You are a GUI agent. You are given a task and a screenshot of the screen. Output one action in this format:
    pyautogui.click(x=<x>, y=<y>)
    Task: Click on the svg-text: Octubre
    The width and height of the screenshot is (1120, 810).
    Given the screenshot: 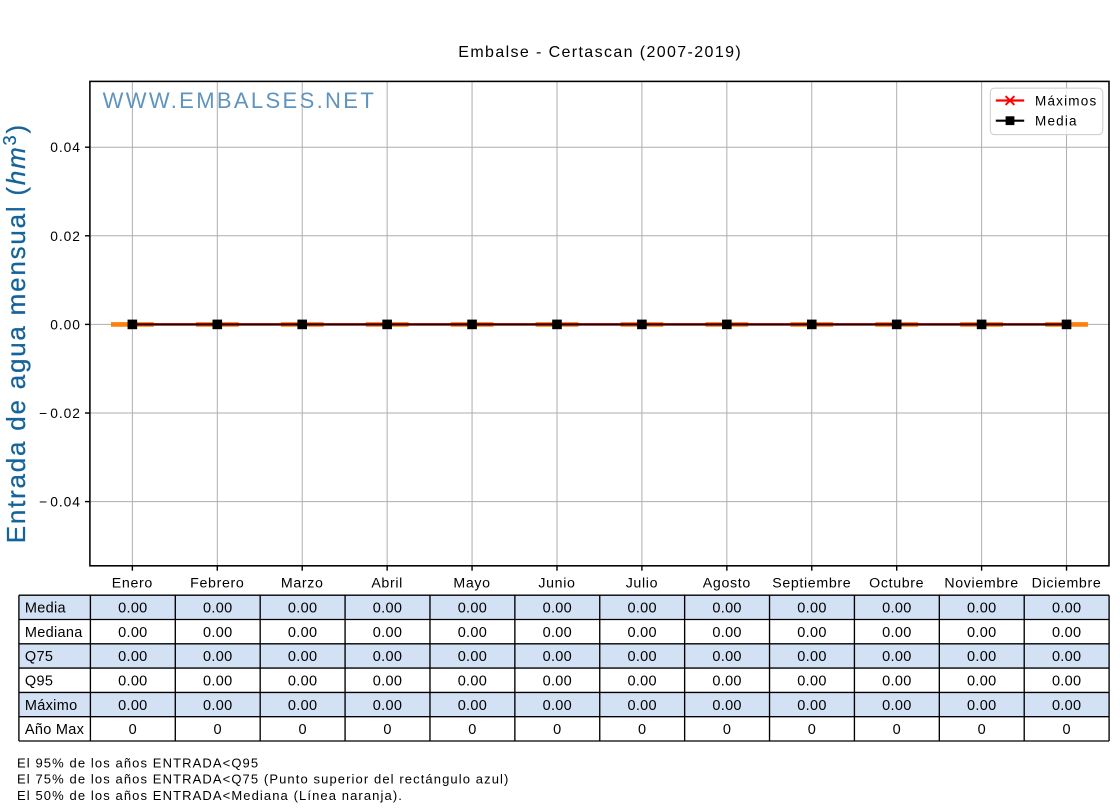 What is the action you would take?
    pyautogui.click(x=896, y=583)
    